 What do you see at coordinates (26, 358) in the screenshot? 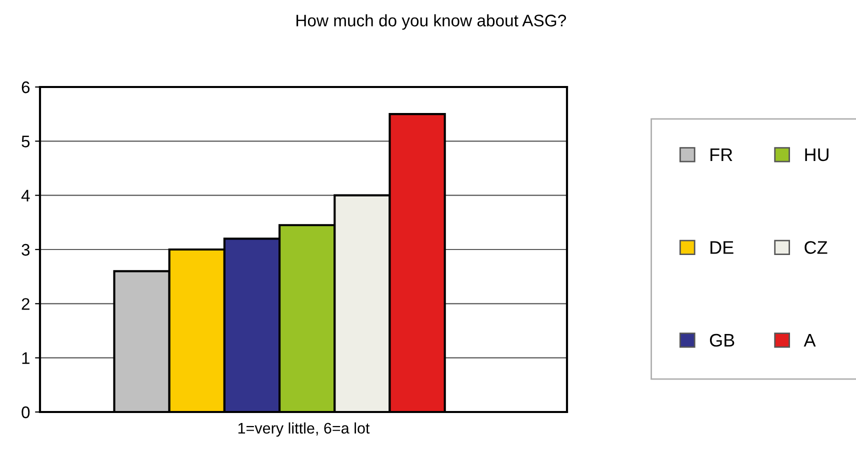
I see `y-tick-label: 1` at bounding box center [26, 358].